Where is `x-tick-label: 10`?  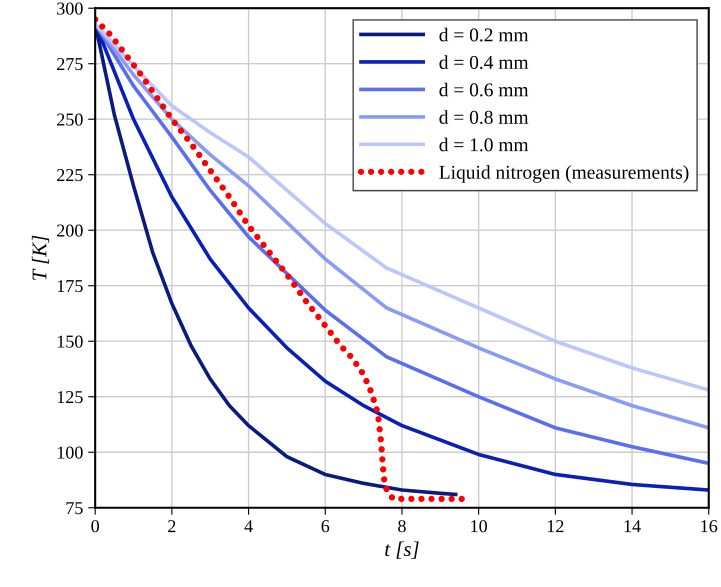
x-tick-label: 10 is located at coordinates (479, 526).